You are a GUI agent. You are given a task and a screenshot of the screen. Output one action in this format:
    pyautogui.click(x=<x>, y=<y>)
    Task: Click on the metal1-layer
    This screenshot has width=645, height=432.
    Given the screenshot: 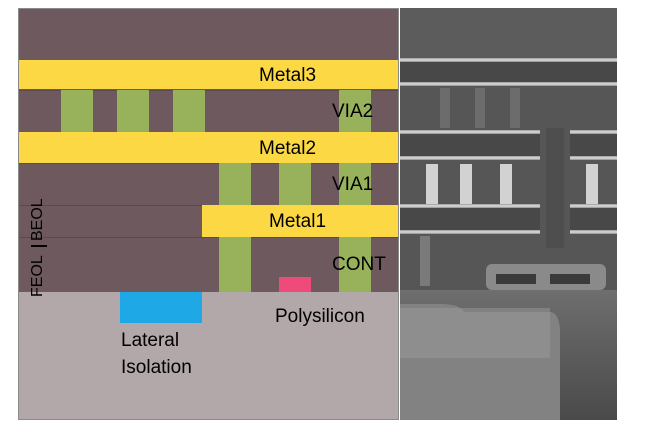 What is the action you would take?
    pyautogui.click(x=300, y=221)
    